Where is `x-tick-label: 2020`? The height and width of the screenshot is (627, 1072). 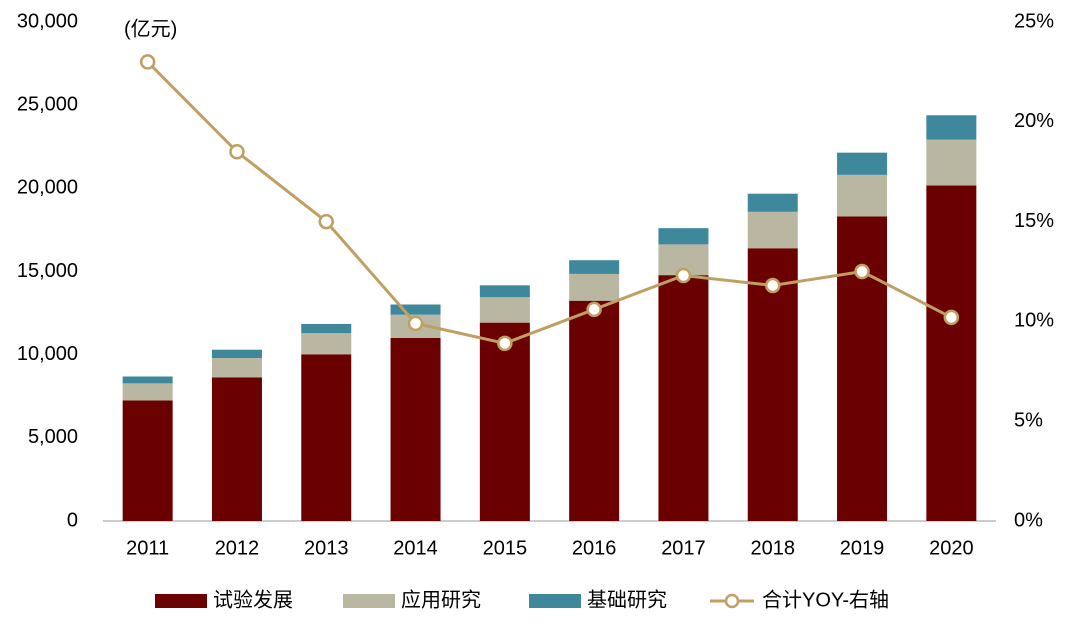
x-tick-label: 2020 is located at coordinates (951, 548).